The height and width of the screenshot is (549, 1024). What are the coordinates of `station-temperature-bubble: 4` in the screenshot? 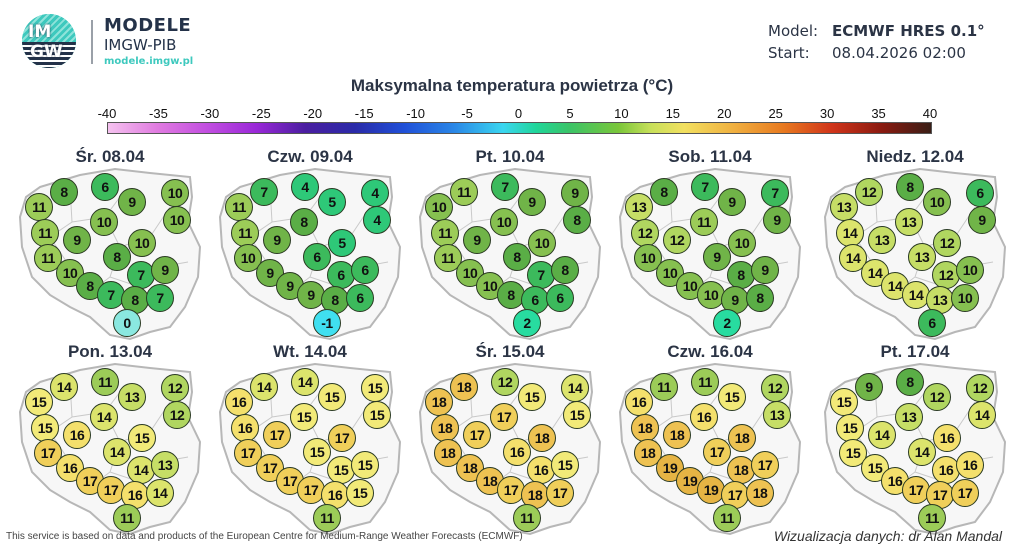 It's located at (377, 220).